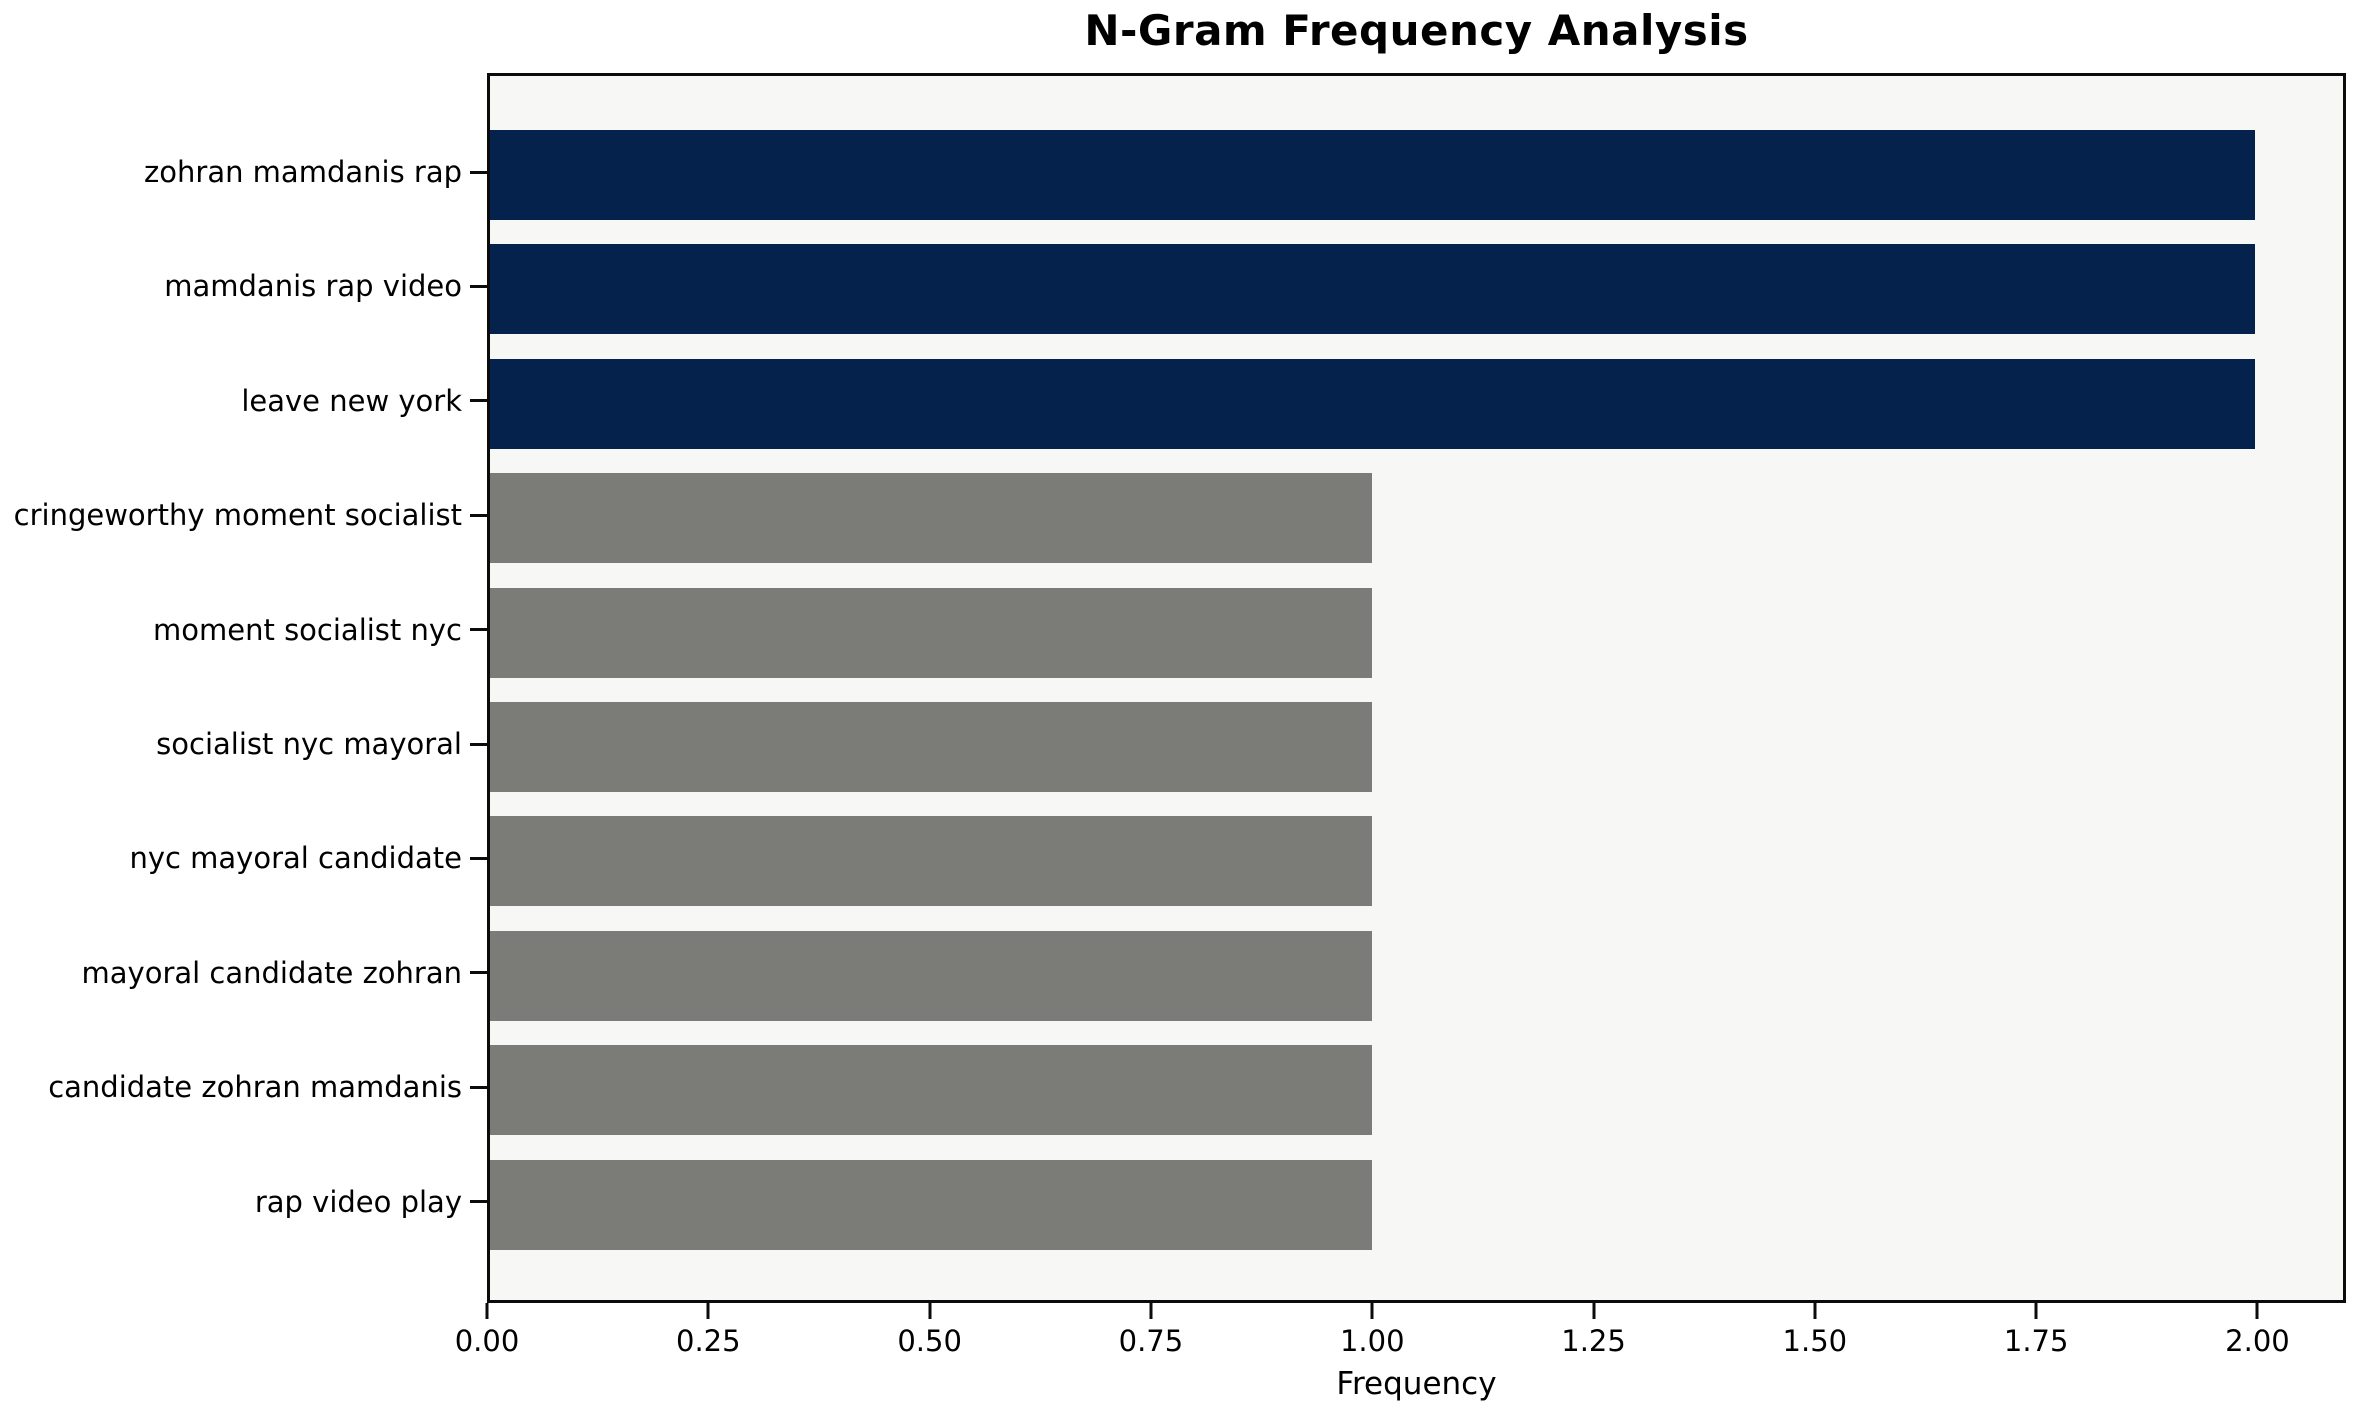 Image resolution: width=2366 pixels, height=1414 pixels. I want to click on y-tick-label: zohran mamdanis rap, so click(303, 172).